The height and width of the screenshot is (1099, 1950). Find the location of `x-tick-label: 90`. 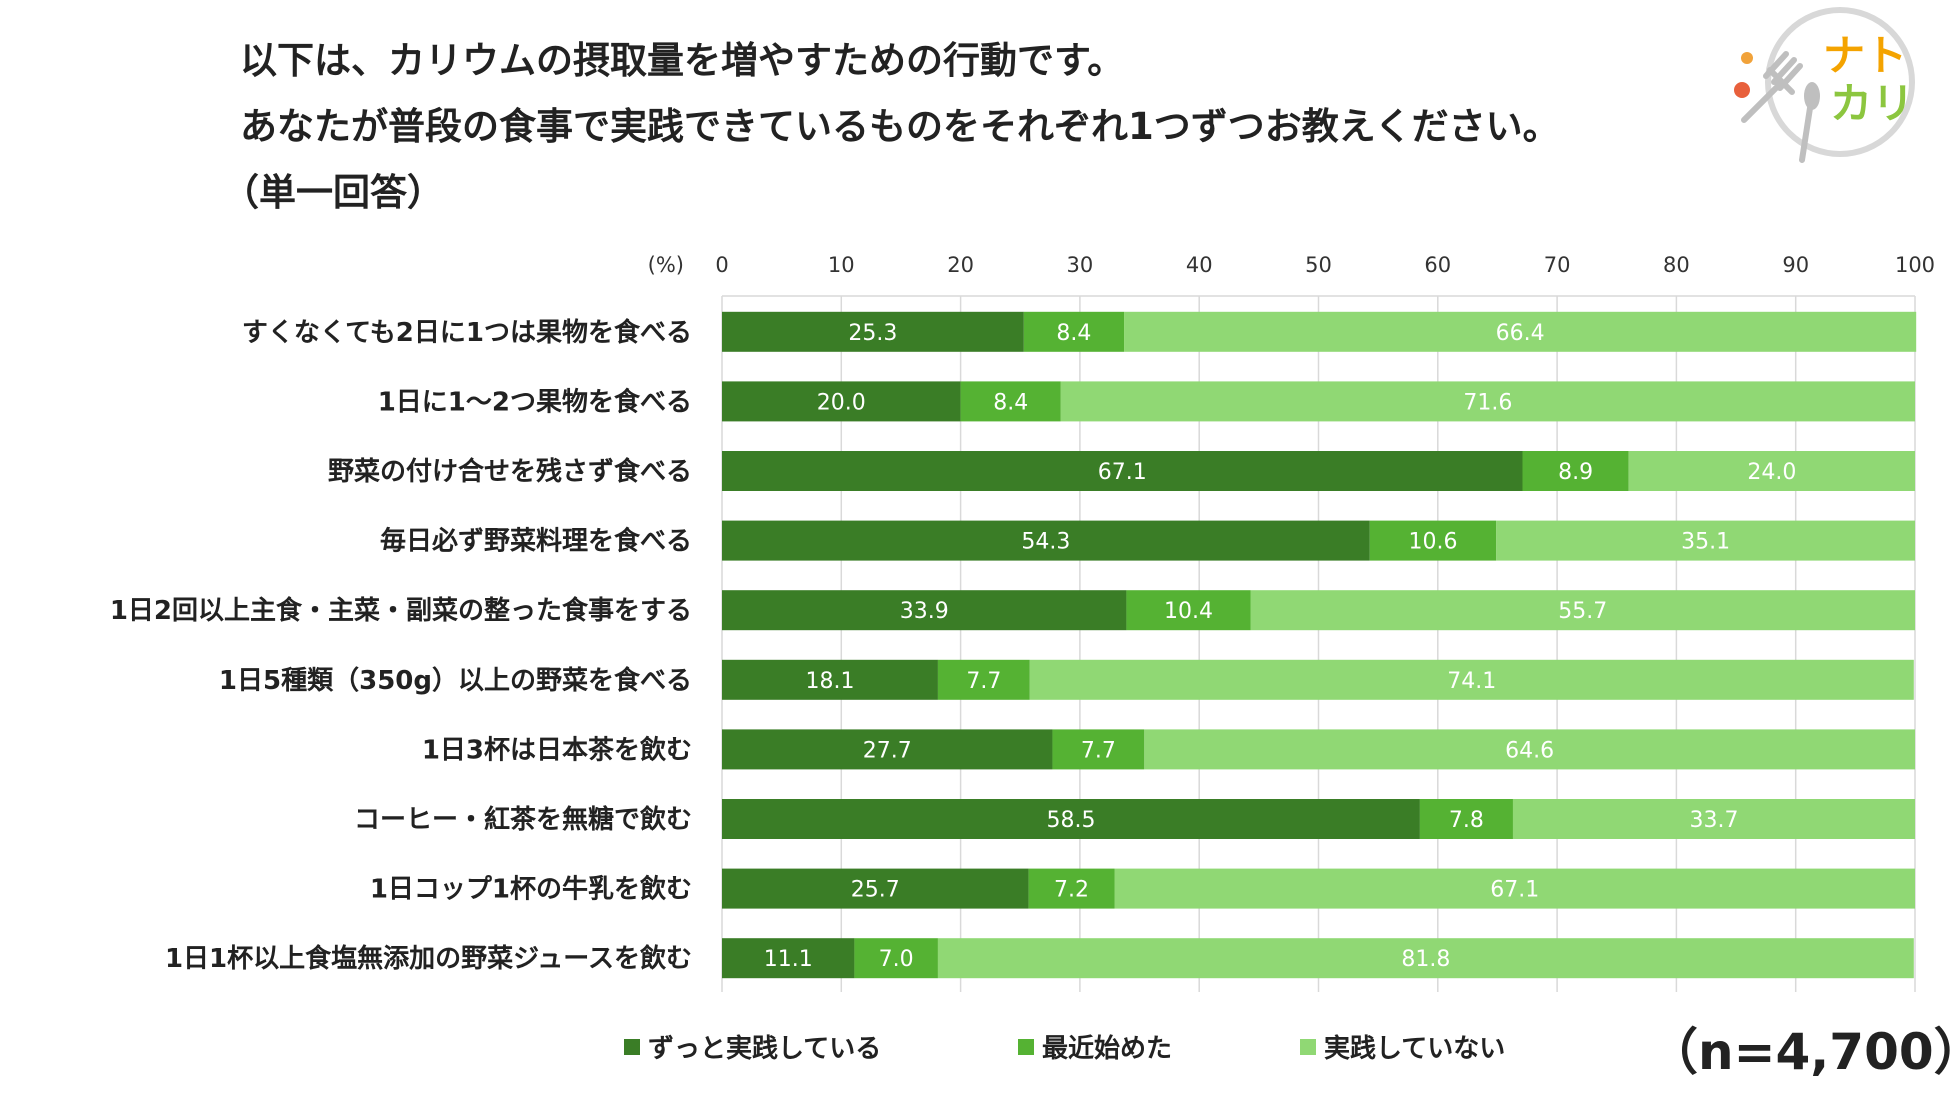

x-tick-label: 90 is located at coordinates (1795, 265).